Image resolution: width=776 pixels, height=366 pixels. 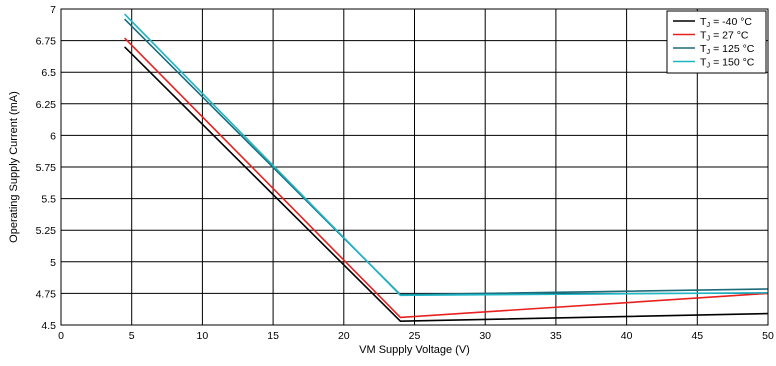 I want to click on legend-entry: TJ = 27 °C, so click(x=724, y=36).